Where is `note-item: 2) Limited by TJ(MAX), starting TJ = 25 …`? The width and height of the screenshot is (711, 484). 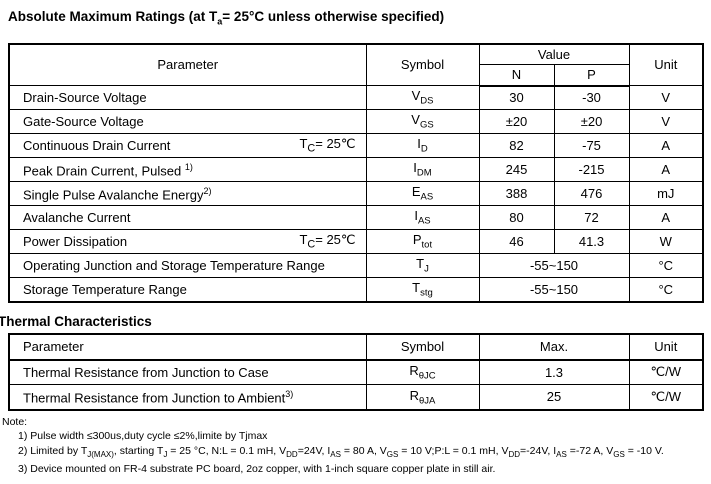
note-item: 2) Limited by TJ(MAX), starting TJ = 25 … is located at coordinates (341, 451).